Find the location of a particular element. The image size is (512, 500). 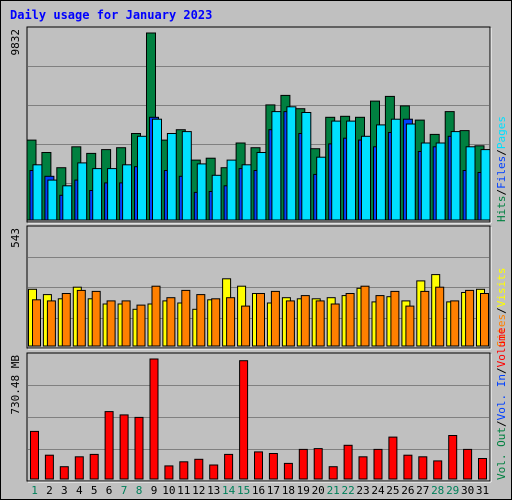

x-tick-day: 10 is located at coordinates (168, 490).